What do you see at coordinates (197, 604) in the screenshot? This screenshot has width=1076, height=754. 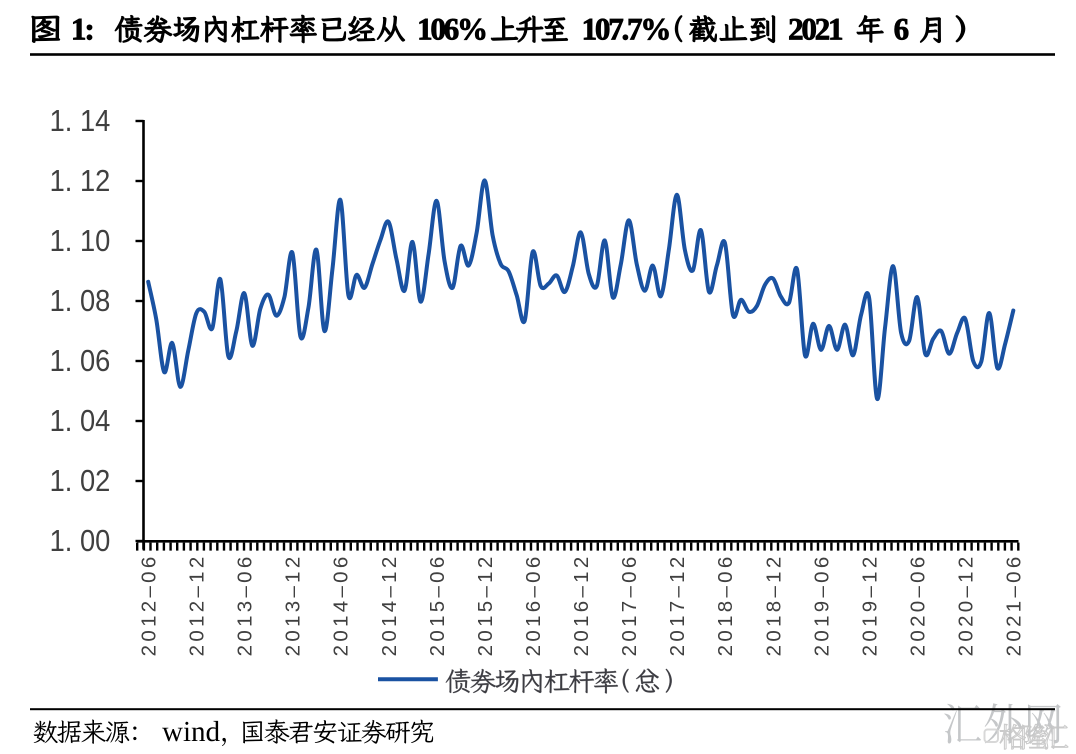 I see `svg-text: 2012–12` at bounding box center [197, 604].